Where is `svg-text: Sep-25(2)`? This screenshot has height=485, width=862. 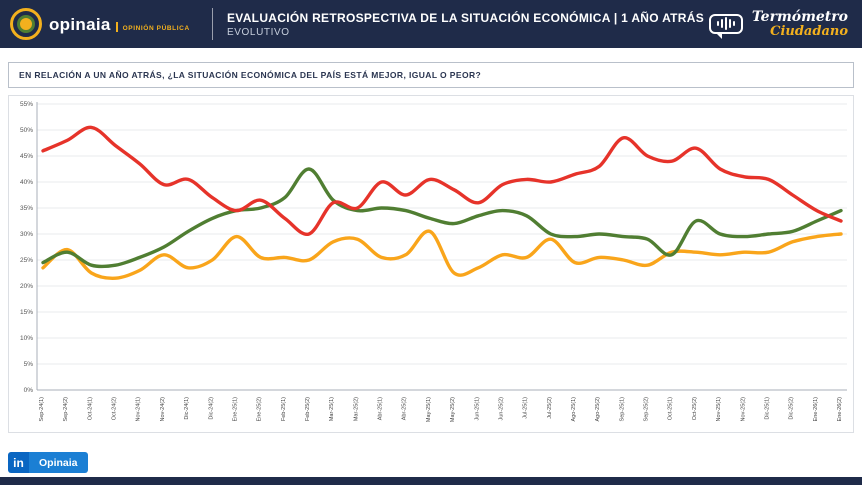
svg-text: Sep-25(2) is located at coordinates (647, 409).